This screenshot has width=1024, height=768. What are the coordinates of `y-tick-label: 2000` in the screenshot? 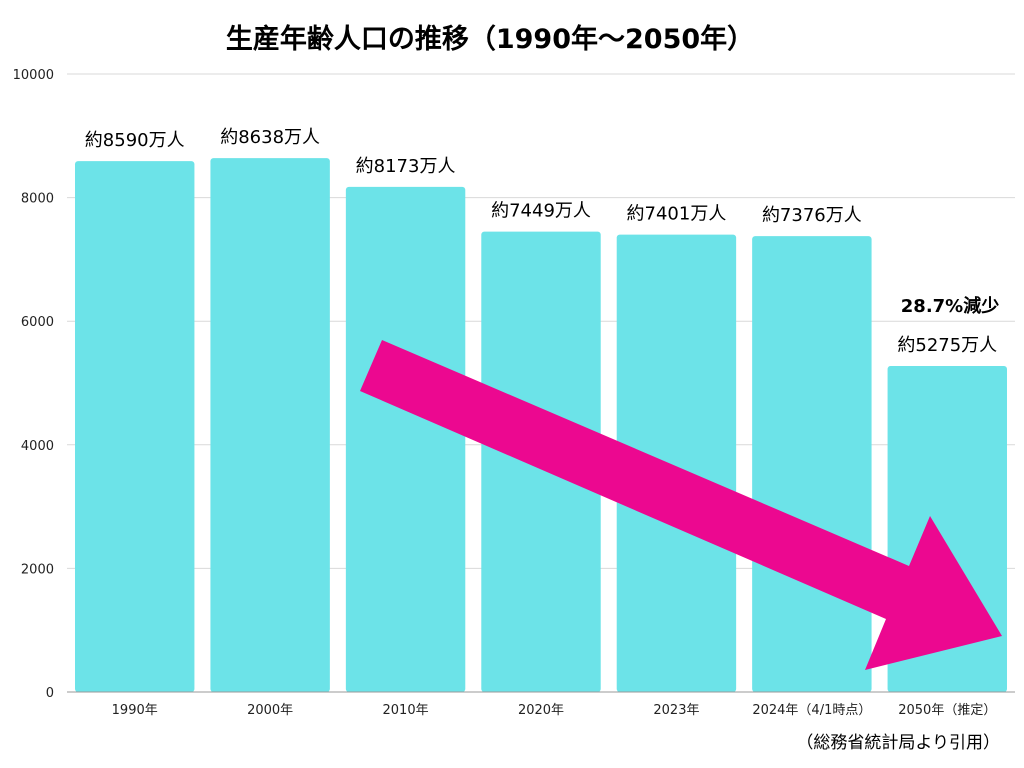 It's located at (37, 569).